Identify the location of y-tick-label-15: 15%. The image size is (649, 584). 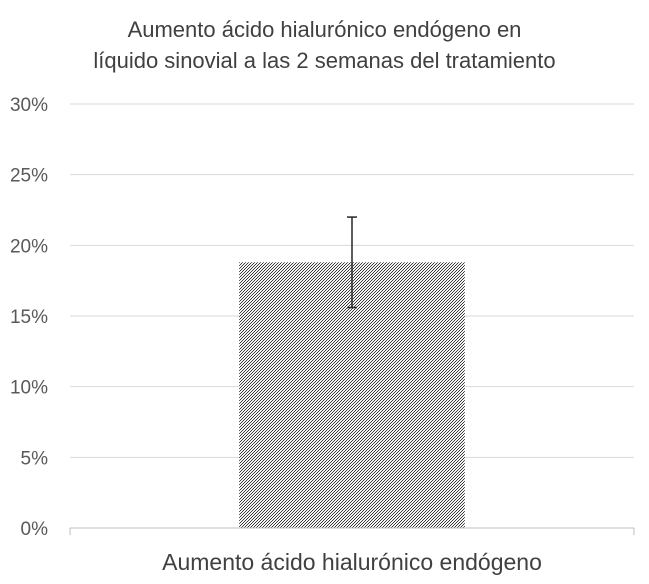
(29, 317).